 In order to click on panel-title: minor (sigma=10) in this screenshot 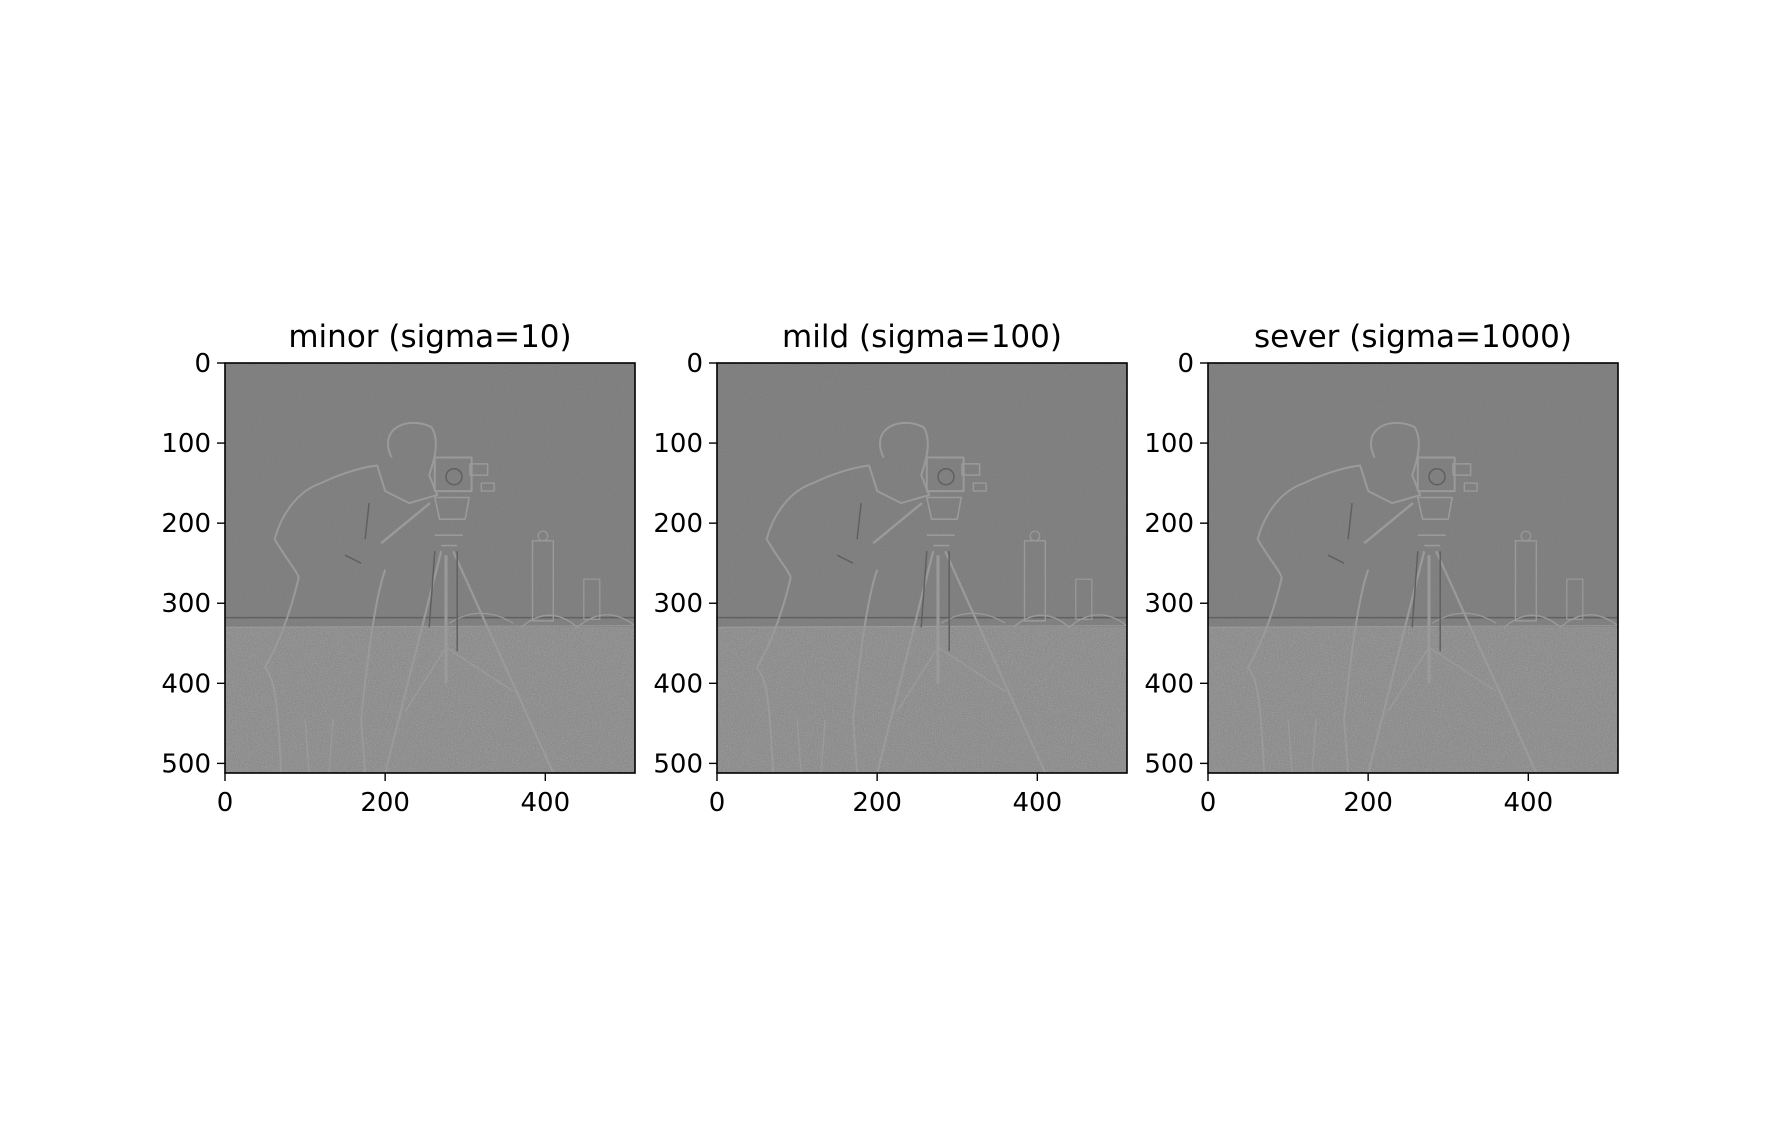, I will do `click(429, 337)`.